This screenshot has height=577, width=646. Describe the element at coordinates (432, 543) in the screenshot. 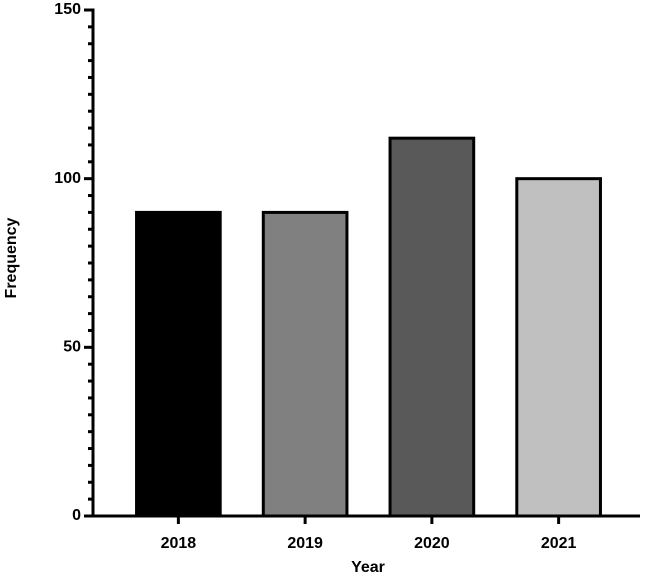

I see `x-tick-label: 2020` at that location.